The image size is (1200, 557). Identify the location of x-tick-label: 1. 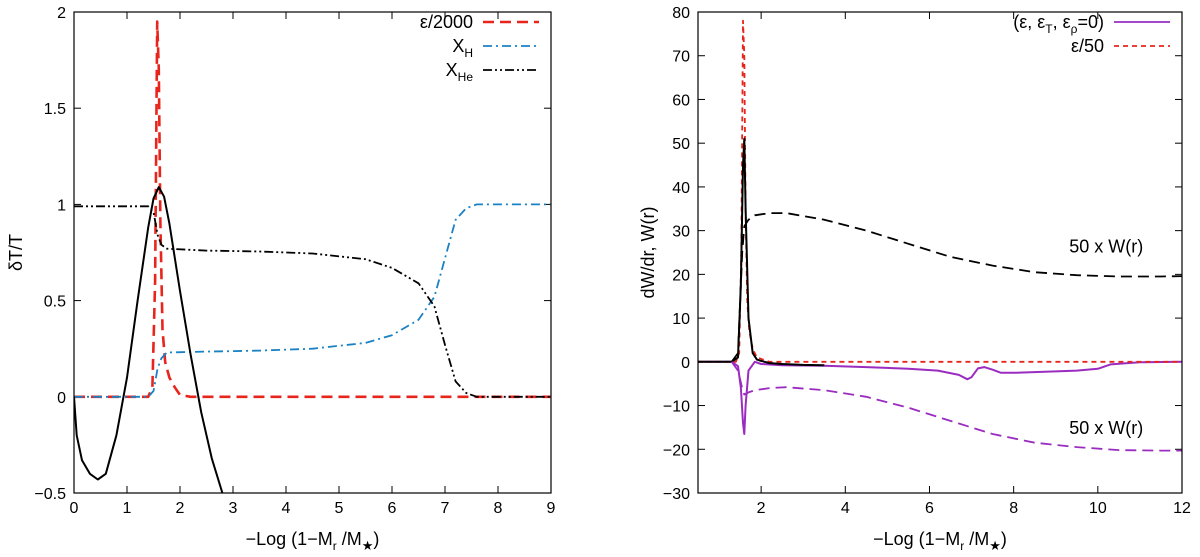
(127, 508).